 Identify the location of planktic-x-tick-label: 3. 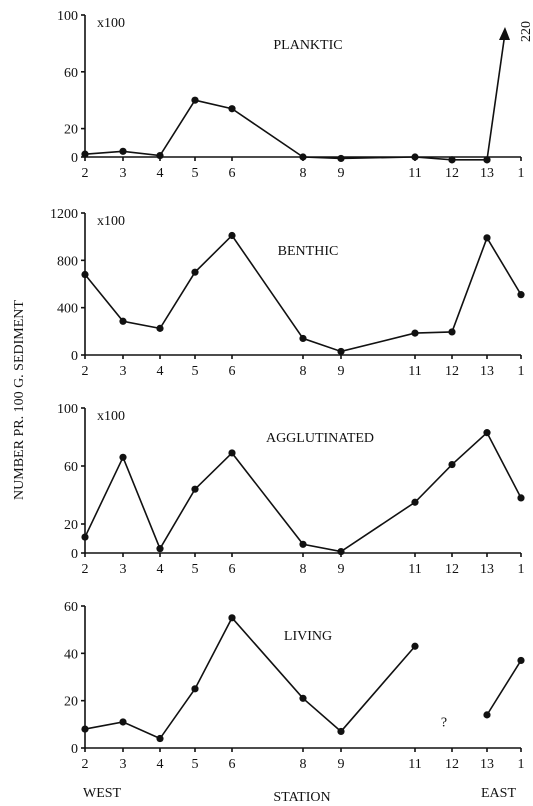
(123, 173).